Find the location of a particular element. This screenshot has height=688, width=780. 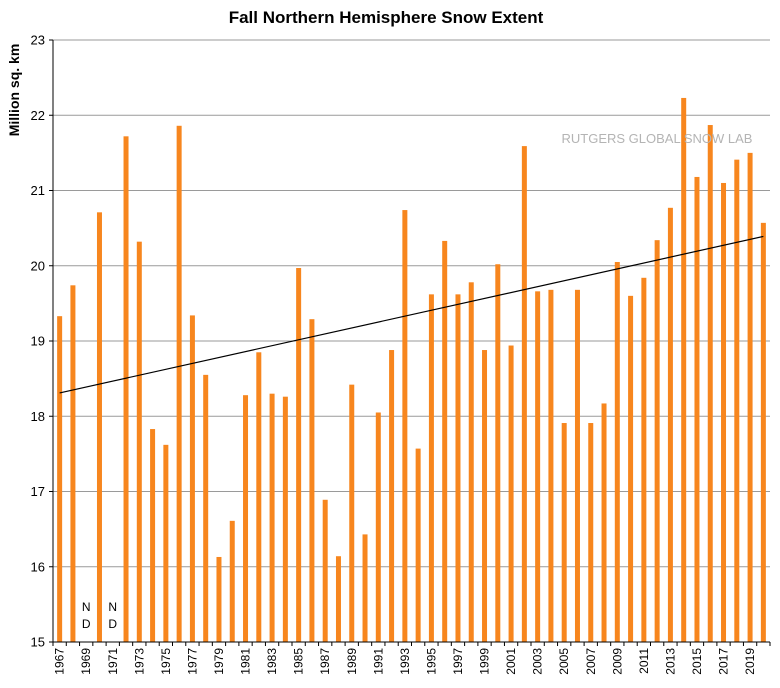

bar-2019 is located at coordinates (750, 397).